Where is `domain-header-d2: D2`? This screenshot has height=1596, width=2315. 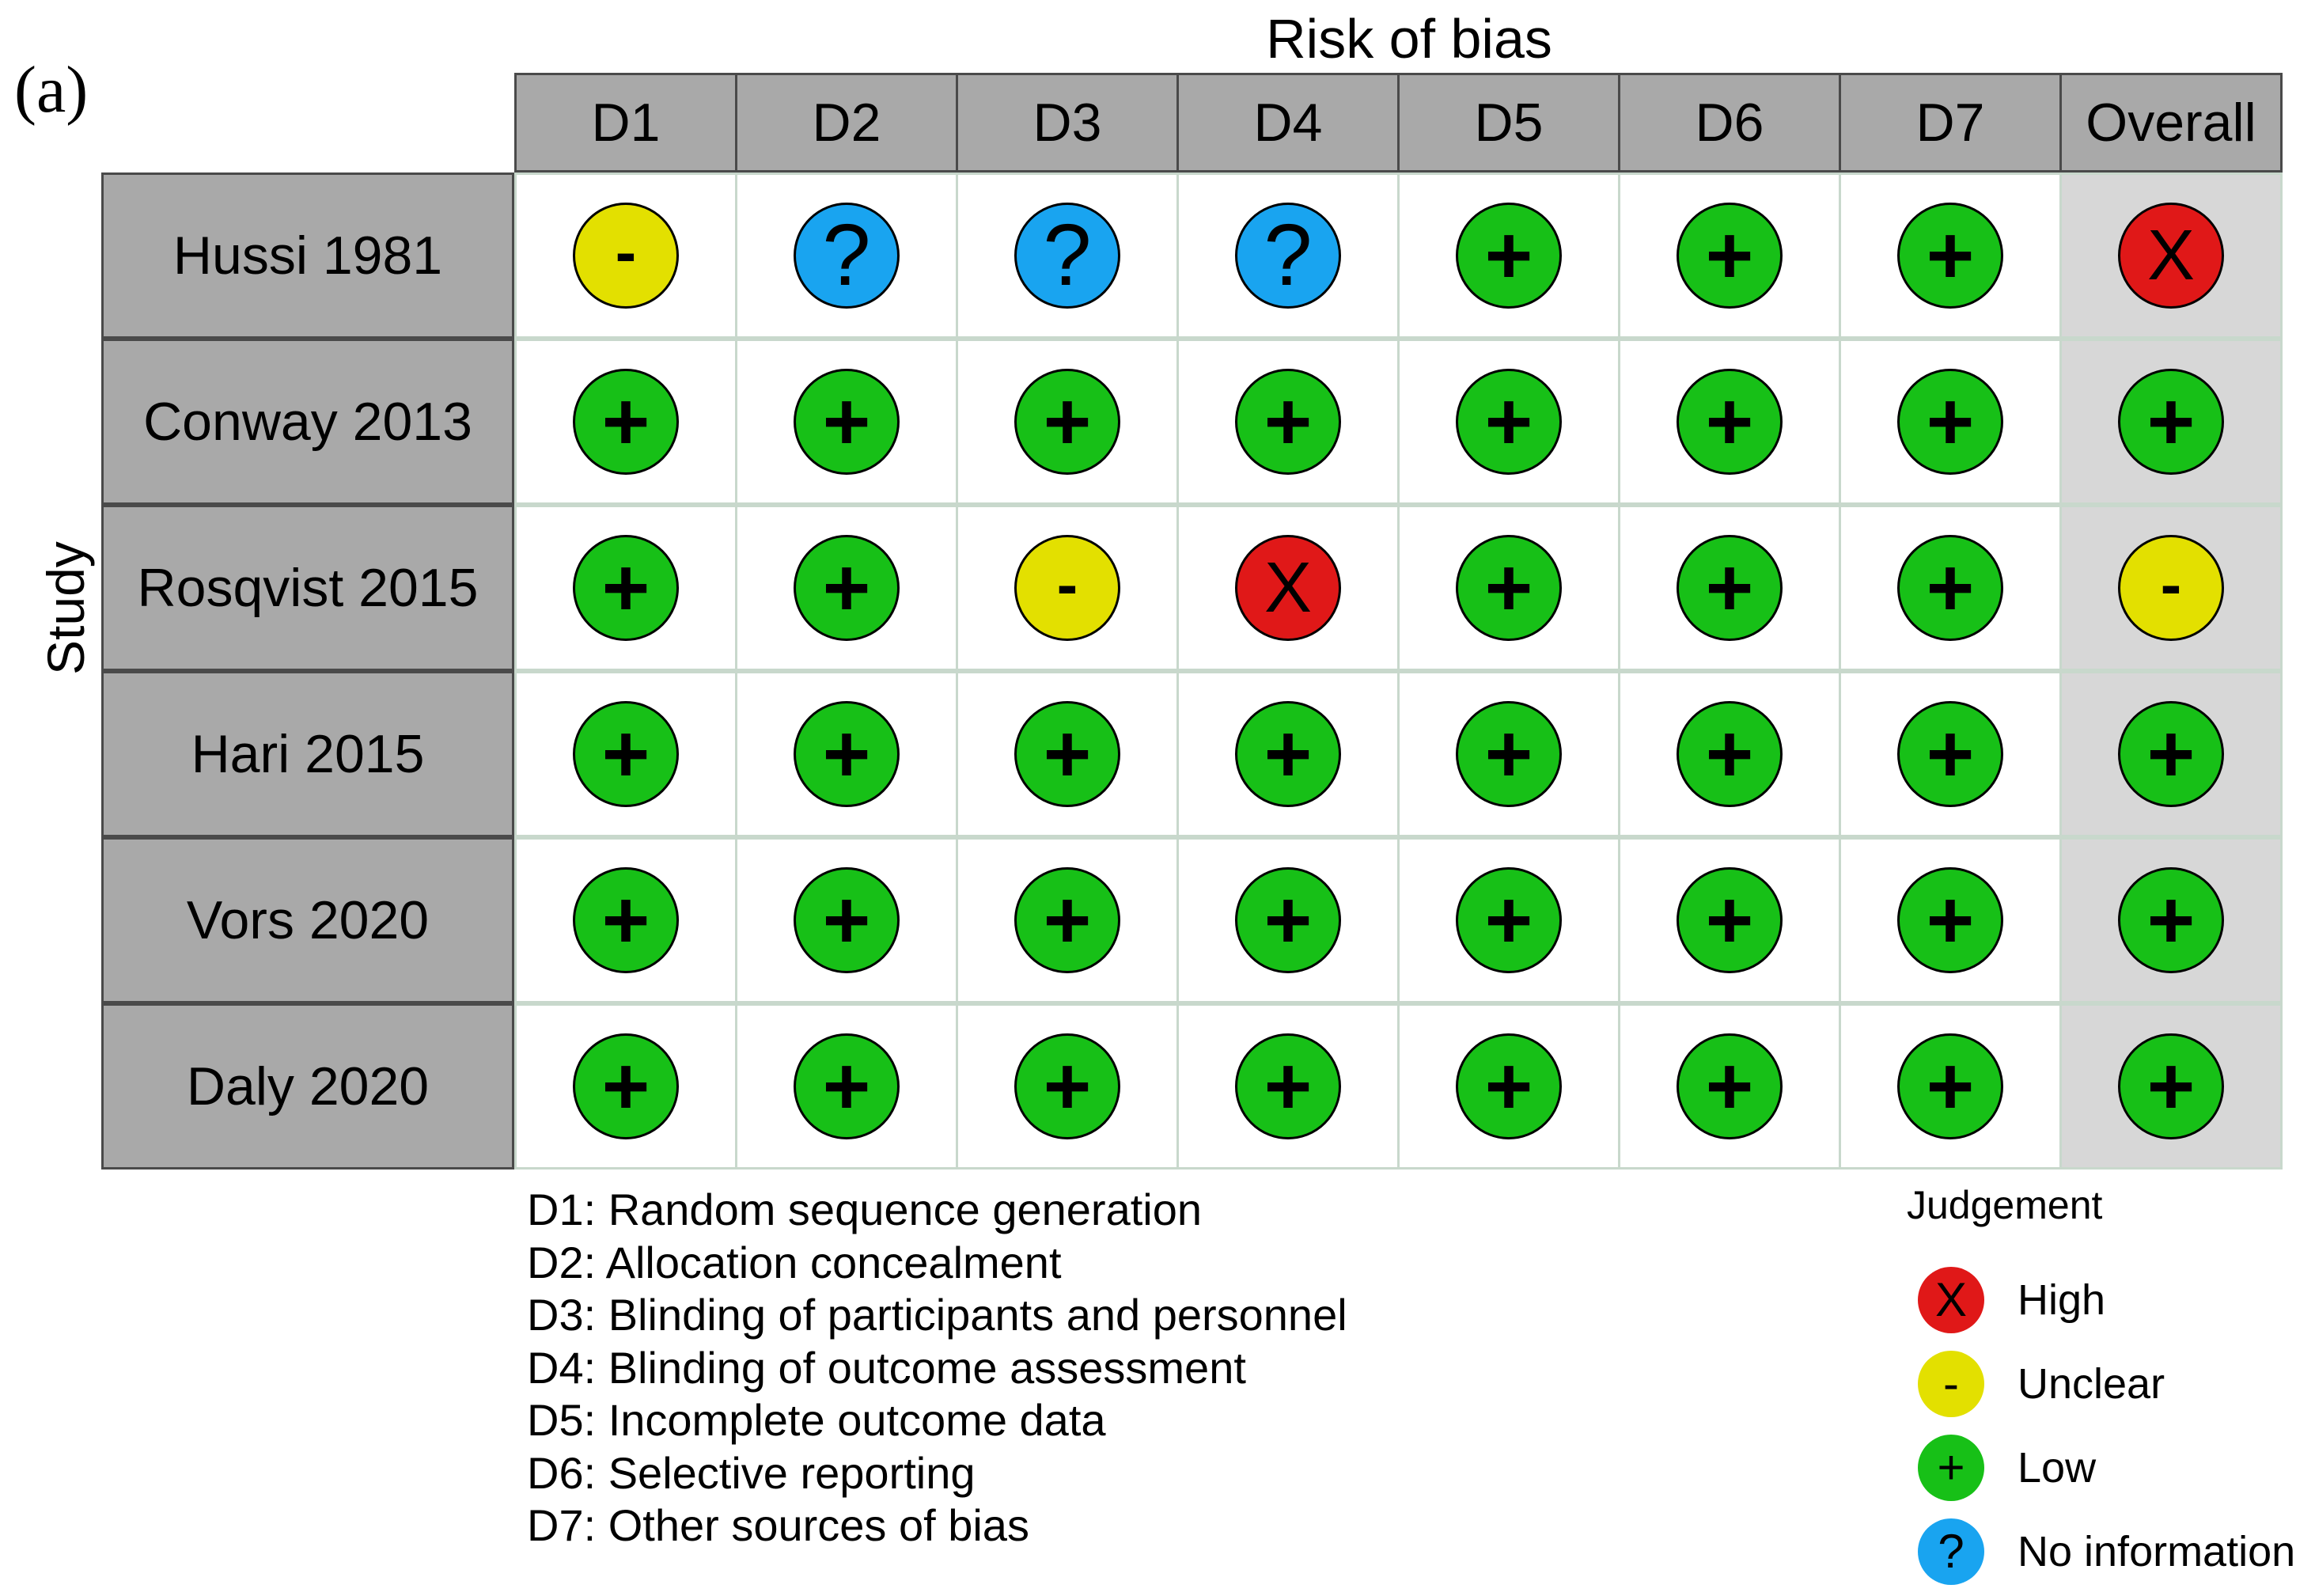 domain-header-d2: D2 is located at coordinates (847, 122).